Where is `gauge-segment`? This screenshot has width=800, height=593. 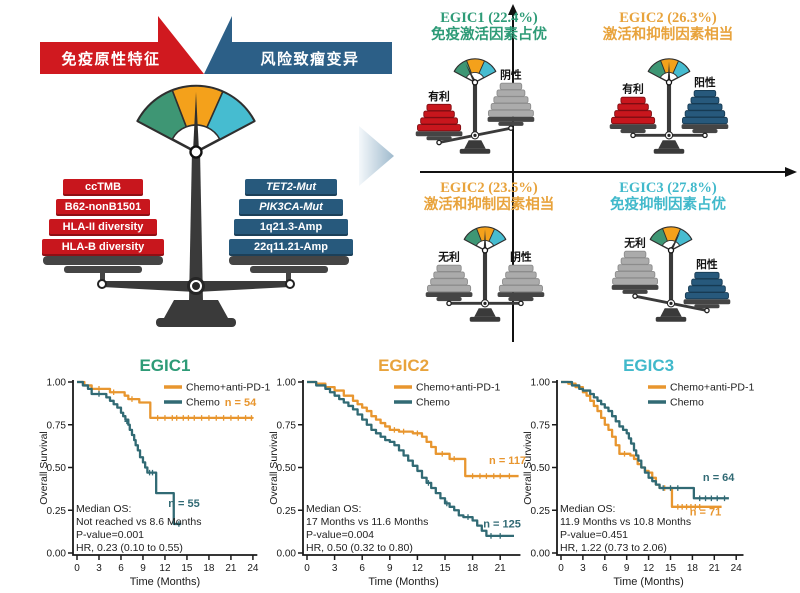
gauge-segment is located at coordinates (230, 115).